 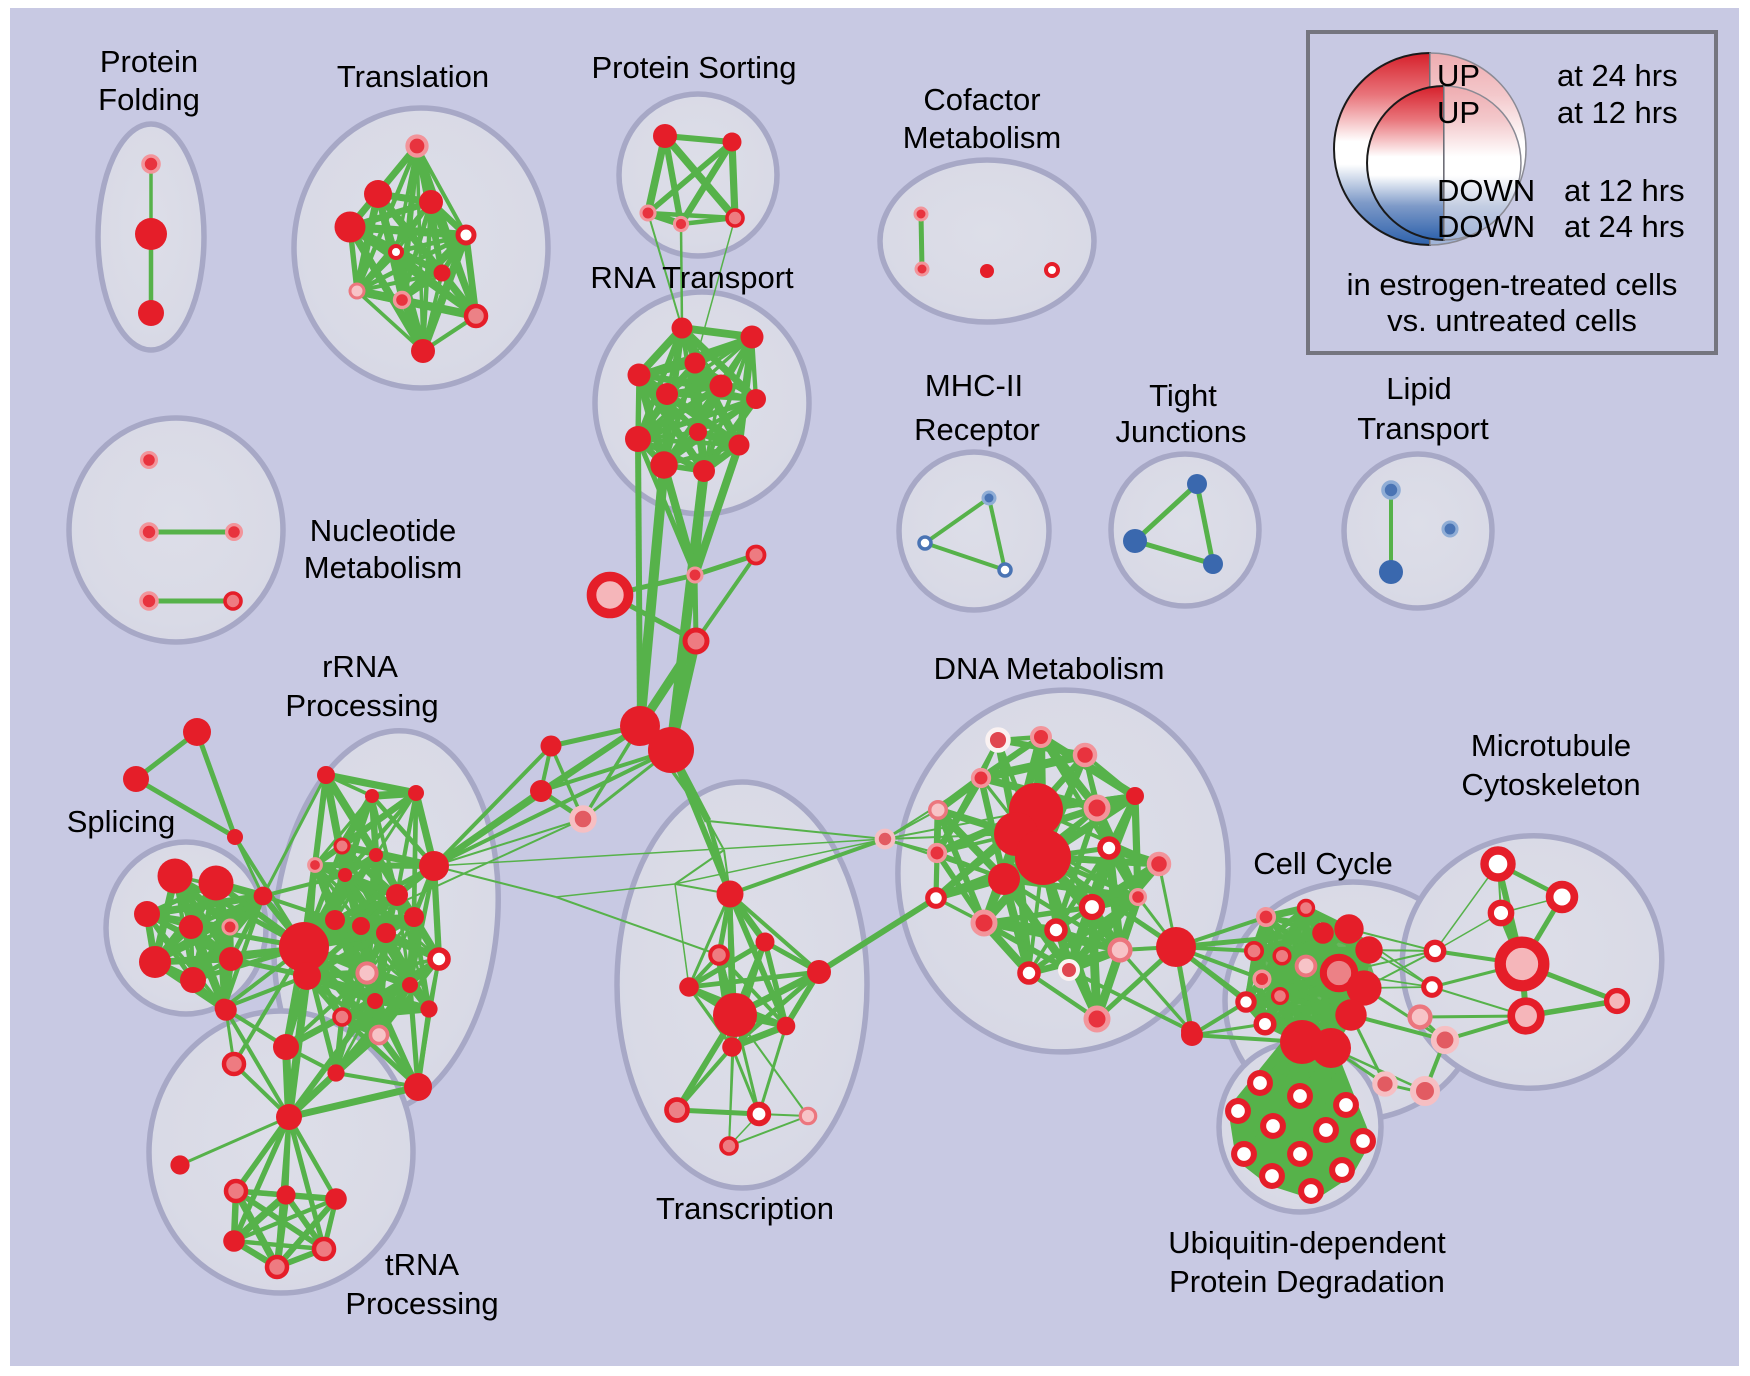 I want to click on svg-text: Tight, so click(x=1183, y=395).